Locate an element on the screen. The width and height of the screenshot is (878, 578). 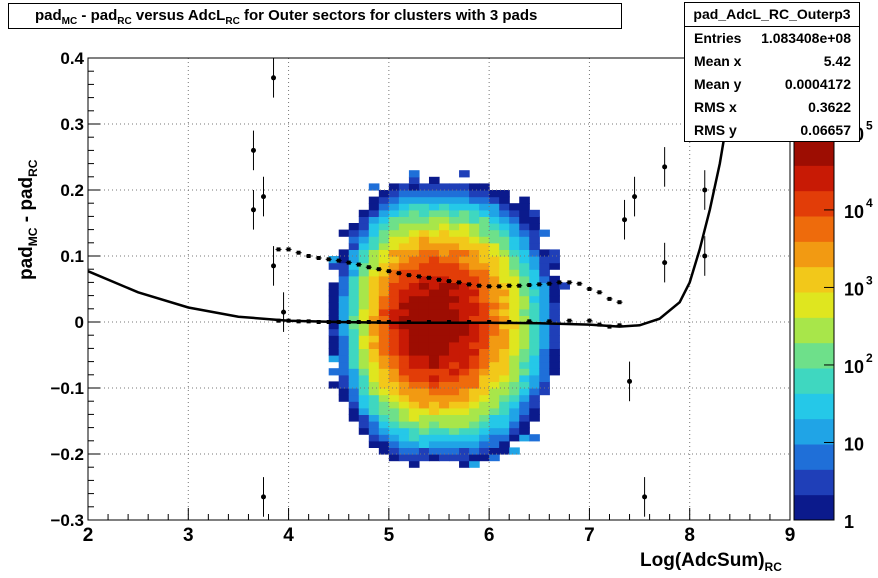
x-tick-label: 8 is located at coordinates (689, 535).